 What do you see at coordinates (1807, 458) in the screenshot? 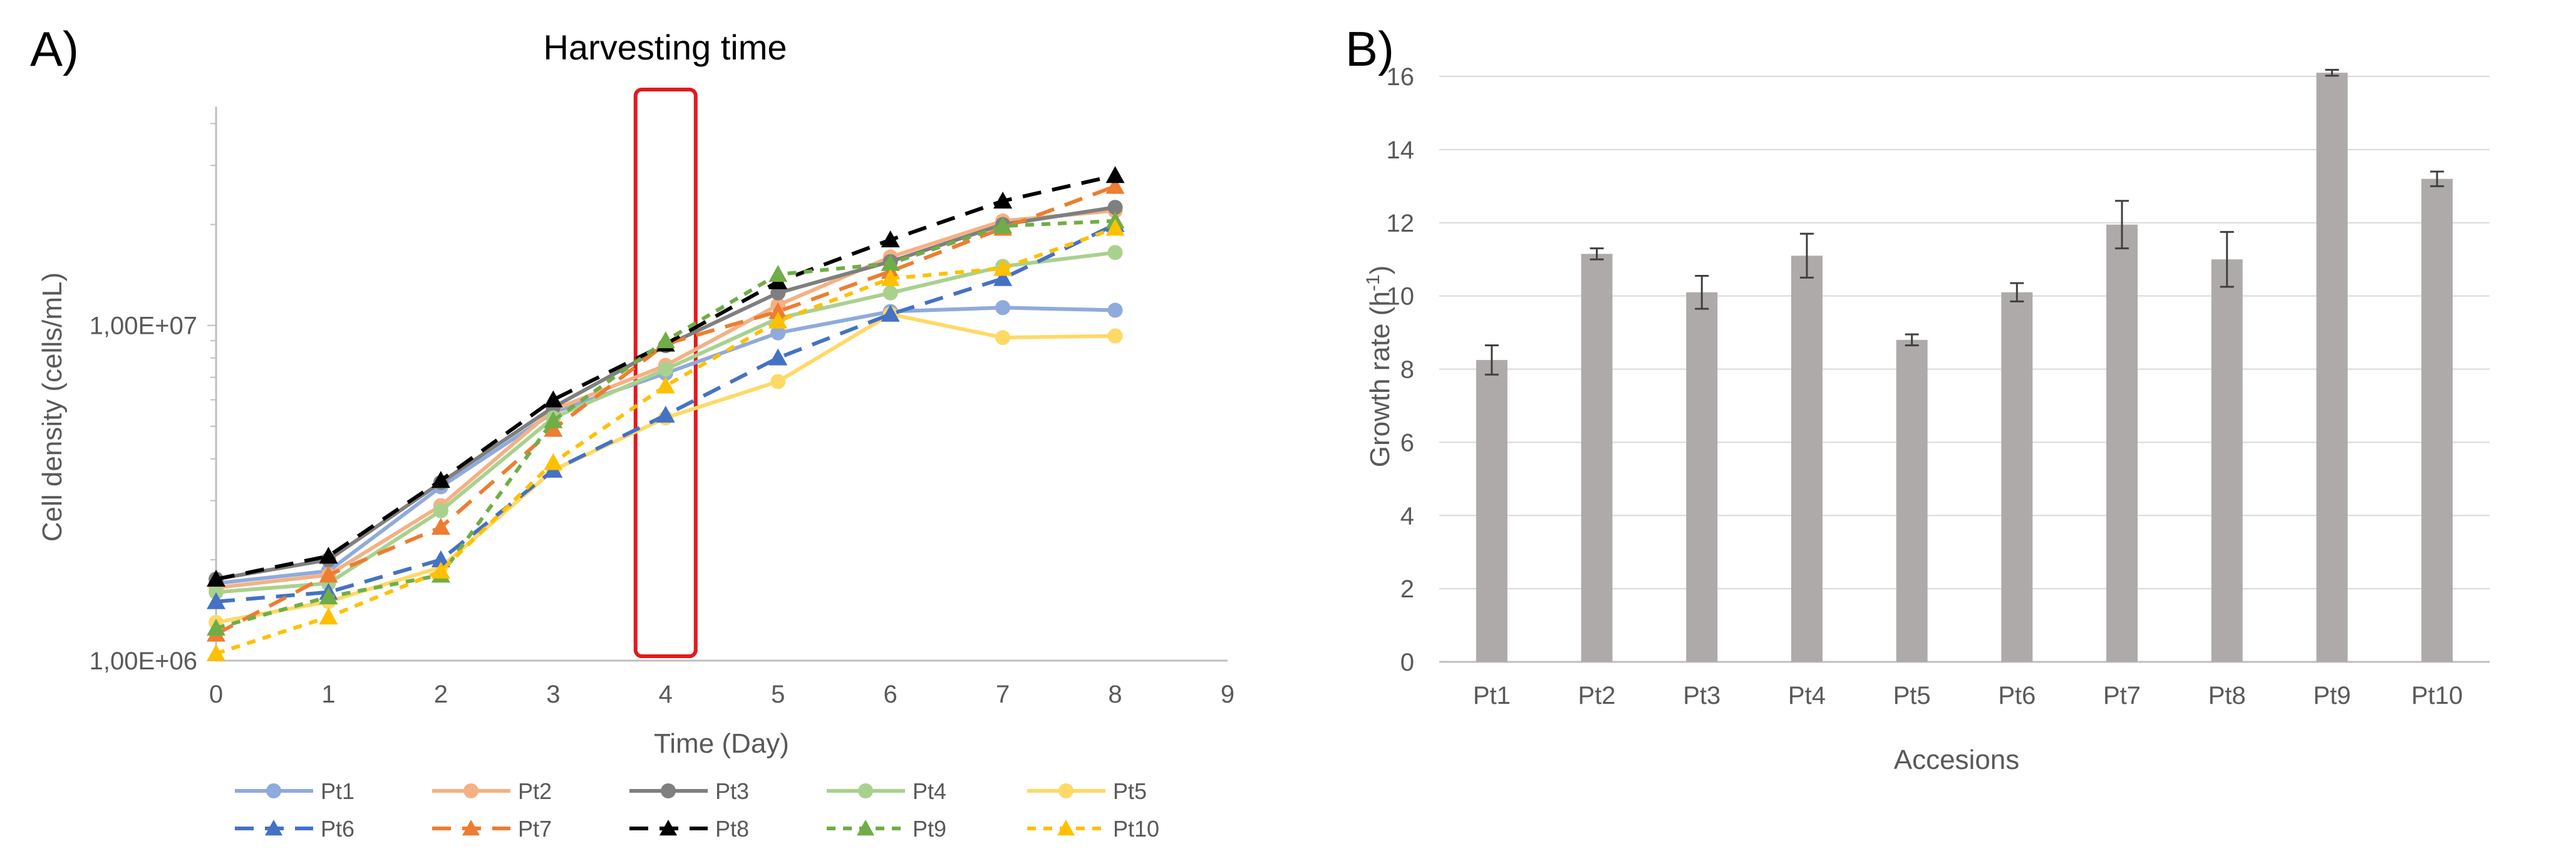
I see `bar-pt4` at bounding box center [1807, 458].